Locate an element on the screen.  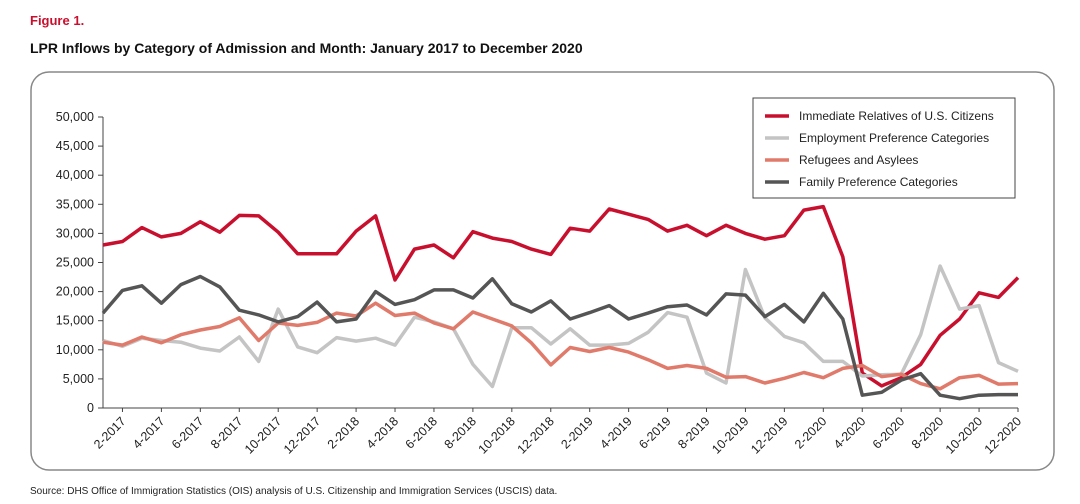
x-tick-label: 6-2020 is located at coordinates (888, 432).